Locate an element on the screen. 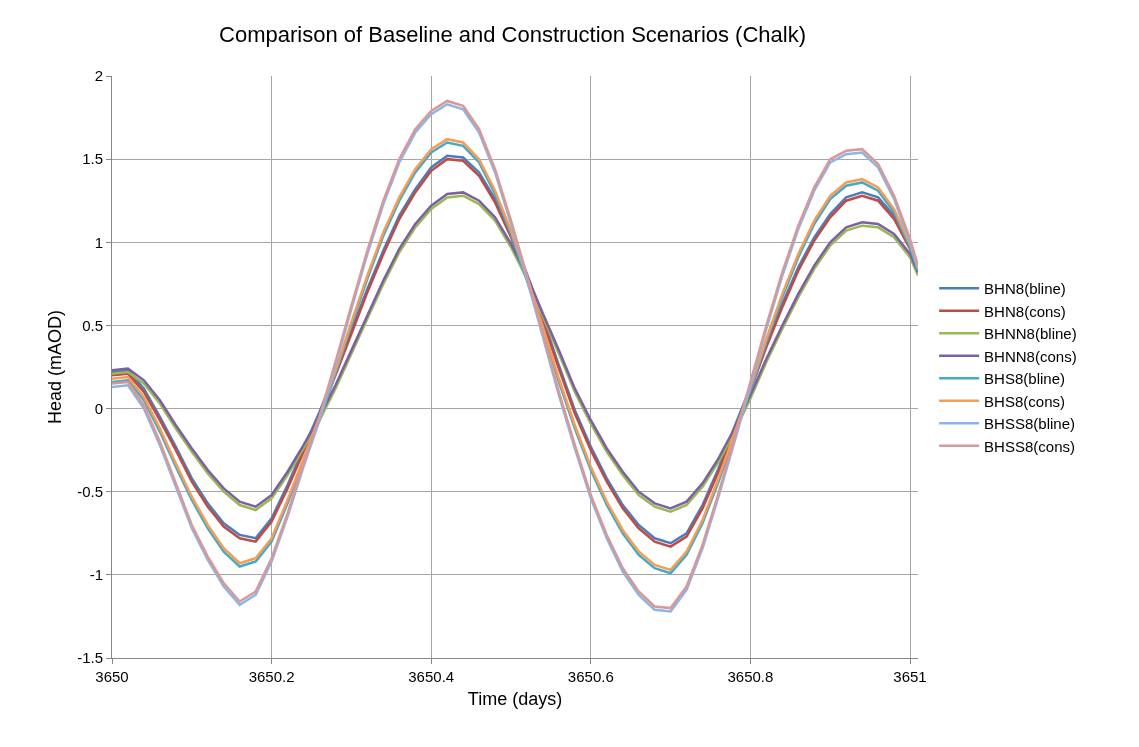 This screenshot has height=747, width=1139. x-tick-label: 3650 is located at coordinates (112, 676).